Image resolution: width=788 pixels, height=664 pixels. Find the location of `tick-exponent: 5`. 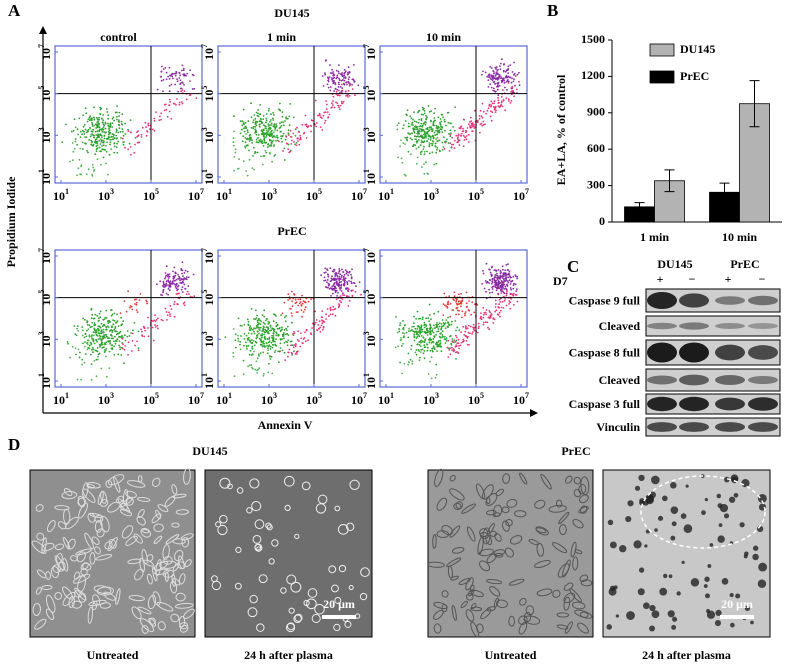

tick-exponent: 5 is located at coordinates (320, 191).